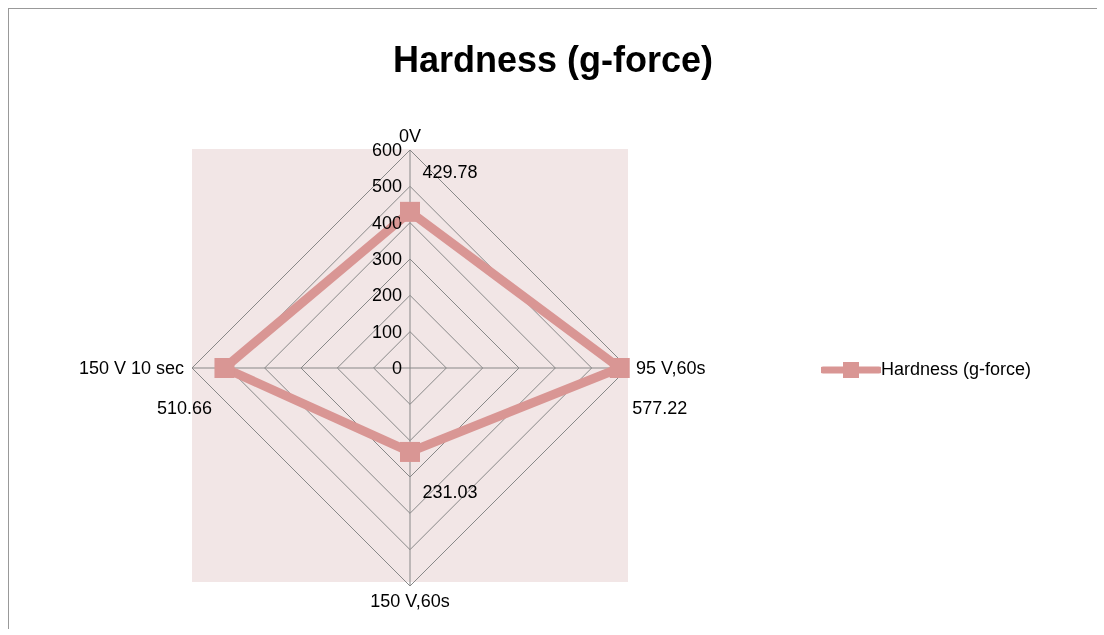 The image size is (1104, 635). What do you see at coordinates (386, 222) in the screenshot?
I see `y-tick-label: 400` at bounding box center [386, 222].